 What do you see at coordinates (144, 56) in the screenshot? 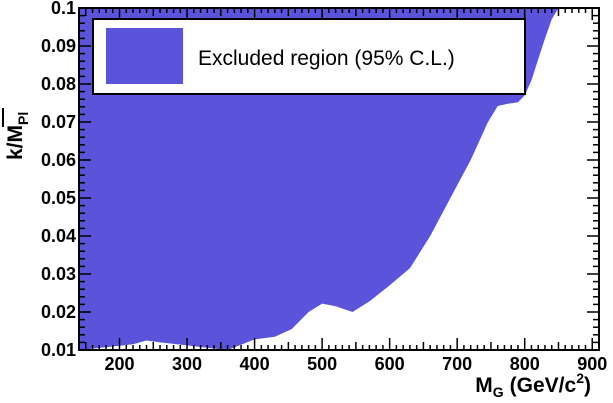
I see `legend-swatch` at bounding box center [144, 56].